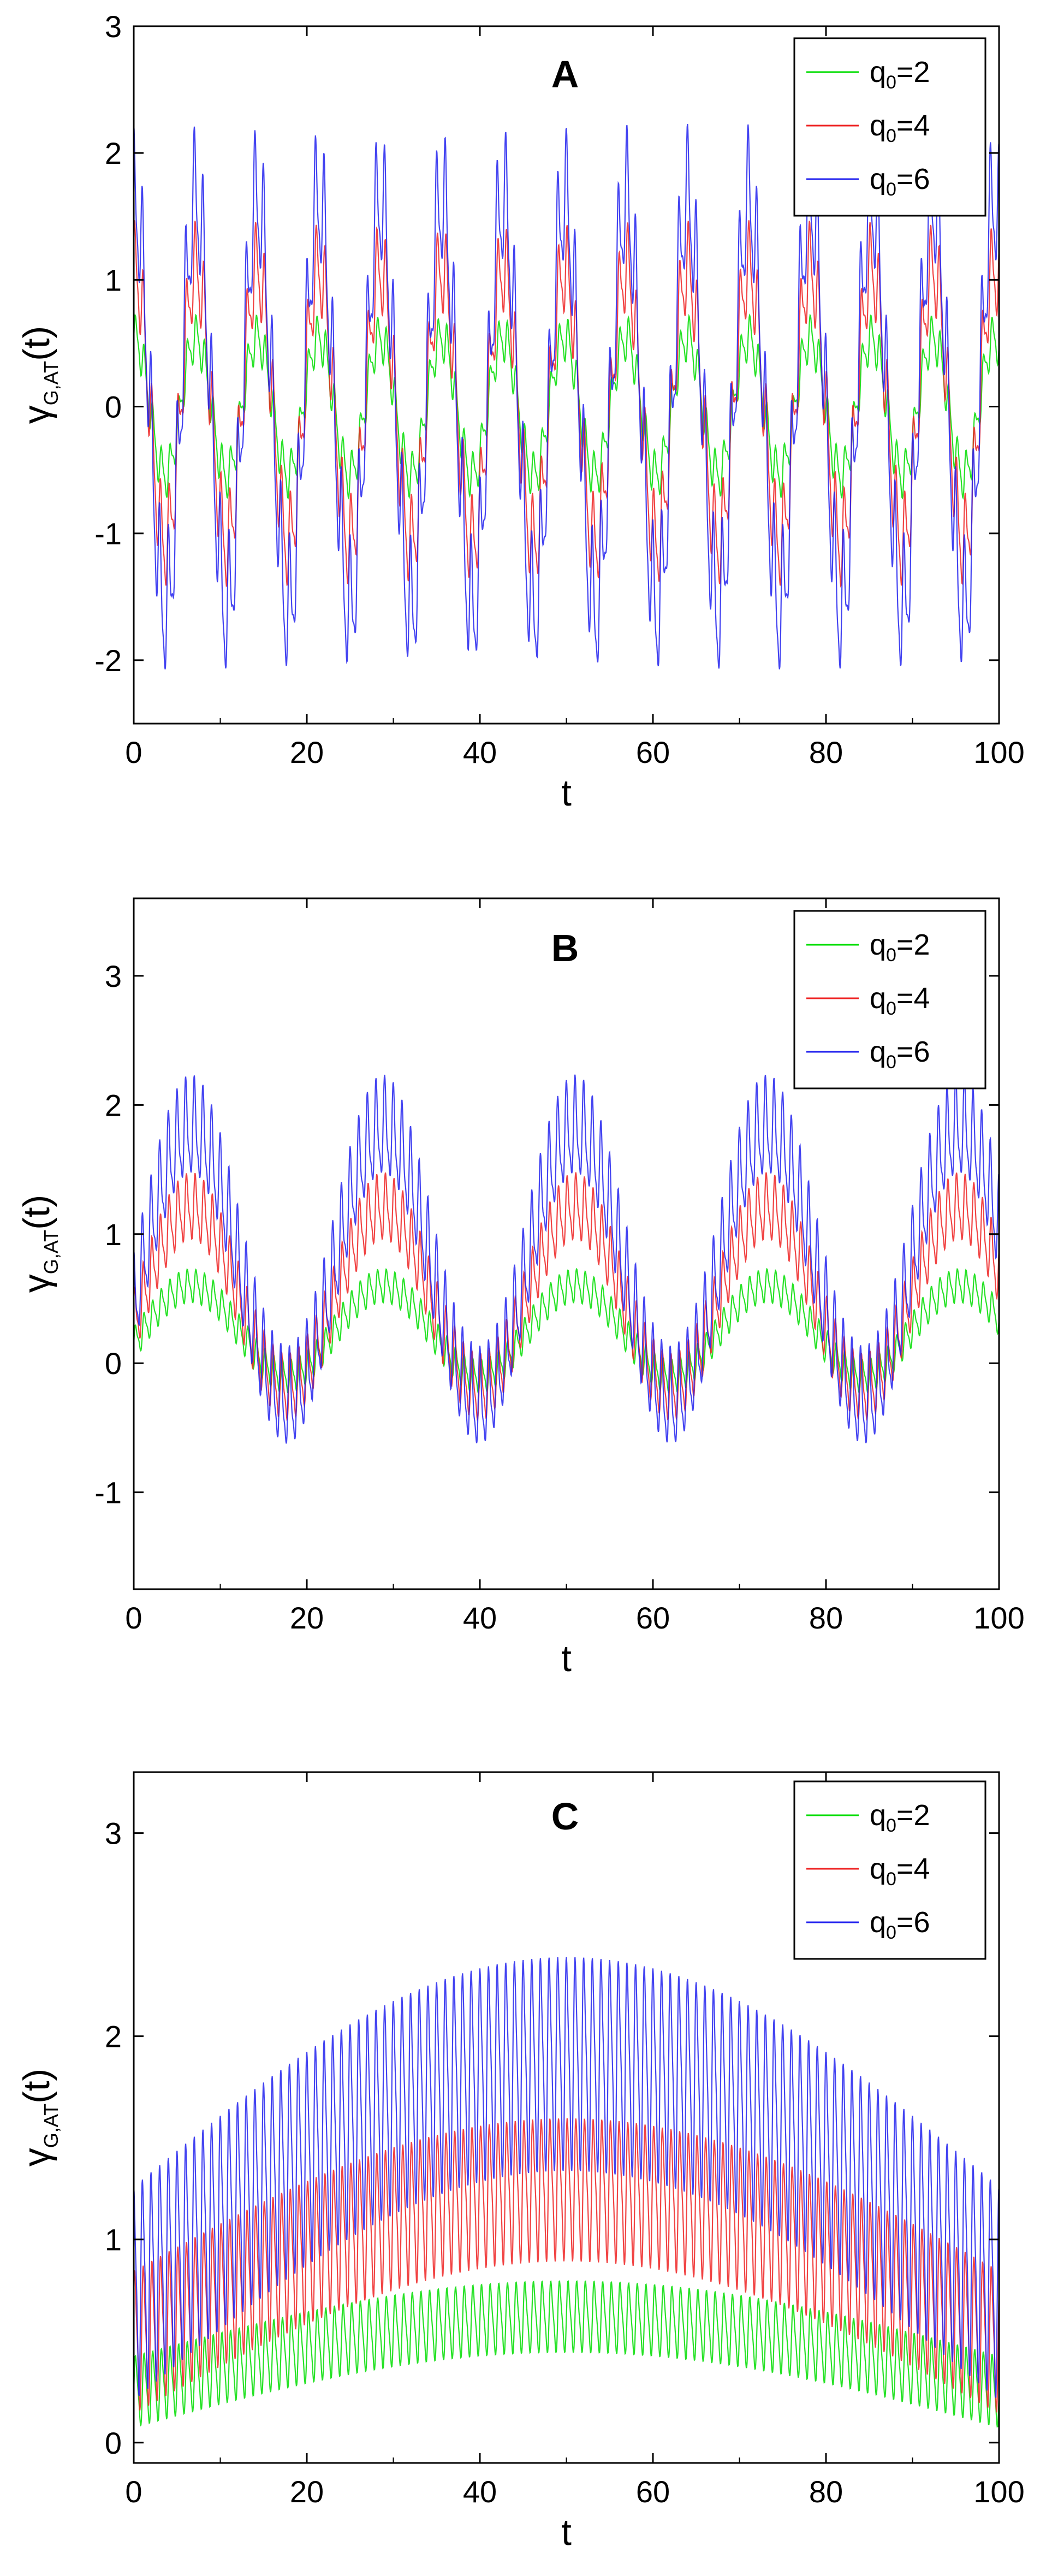 The height and width of the screenshot is (2576, 1052). I want to click on series-group, so click(566, 1259).